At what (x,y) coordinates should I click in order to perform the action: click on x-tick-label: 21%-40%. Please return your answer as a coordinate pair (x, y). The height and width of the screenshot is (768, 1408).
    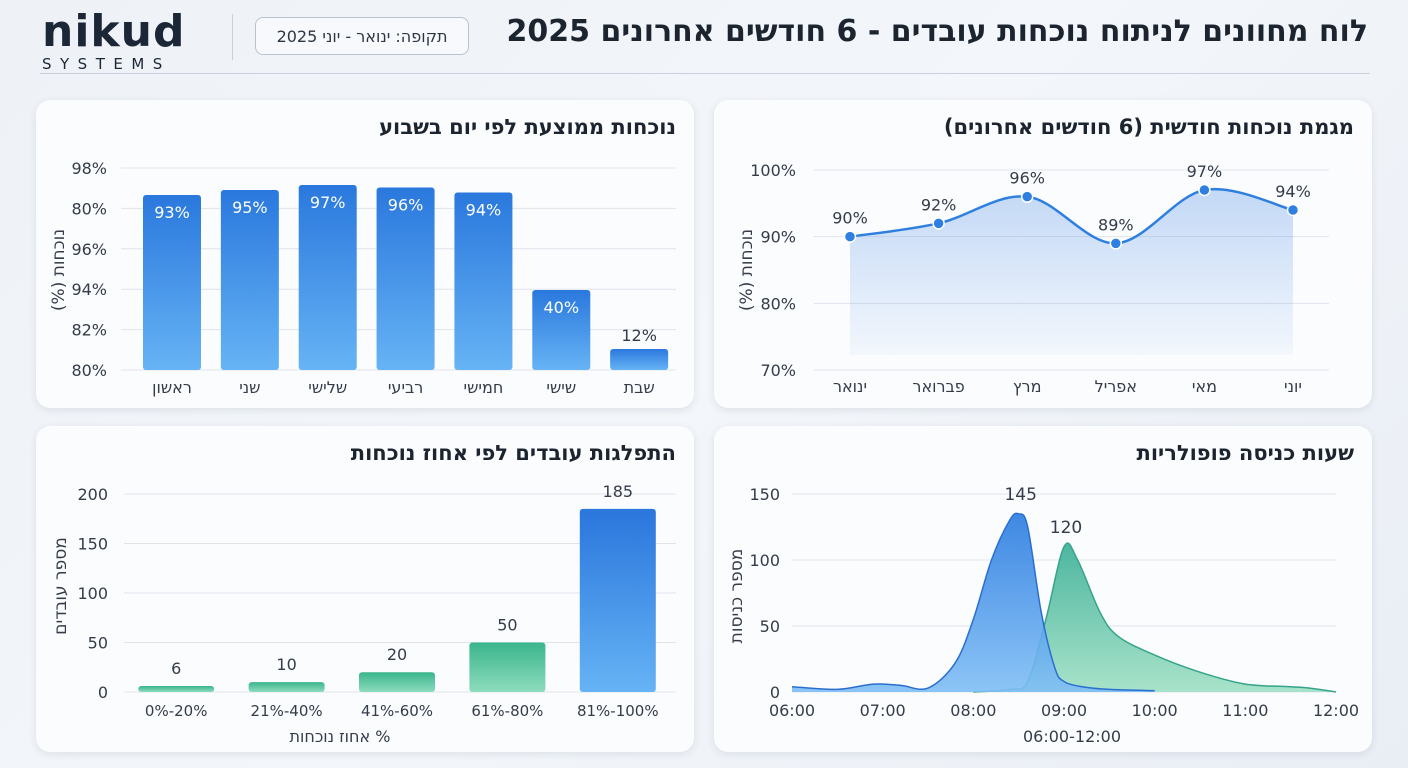
    Looking at the image, I should click on (287, 711).